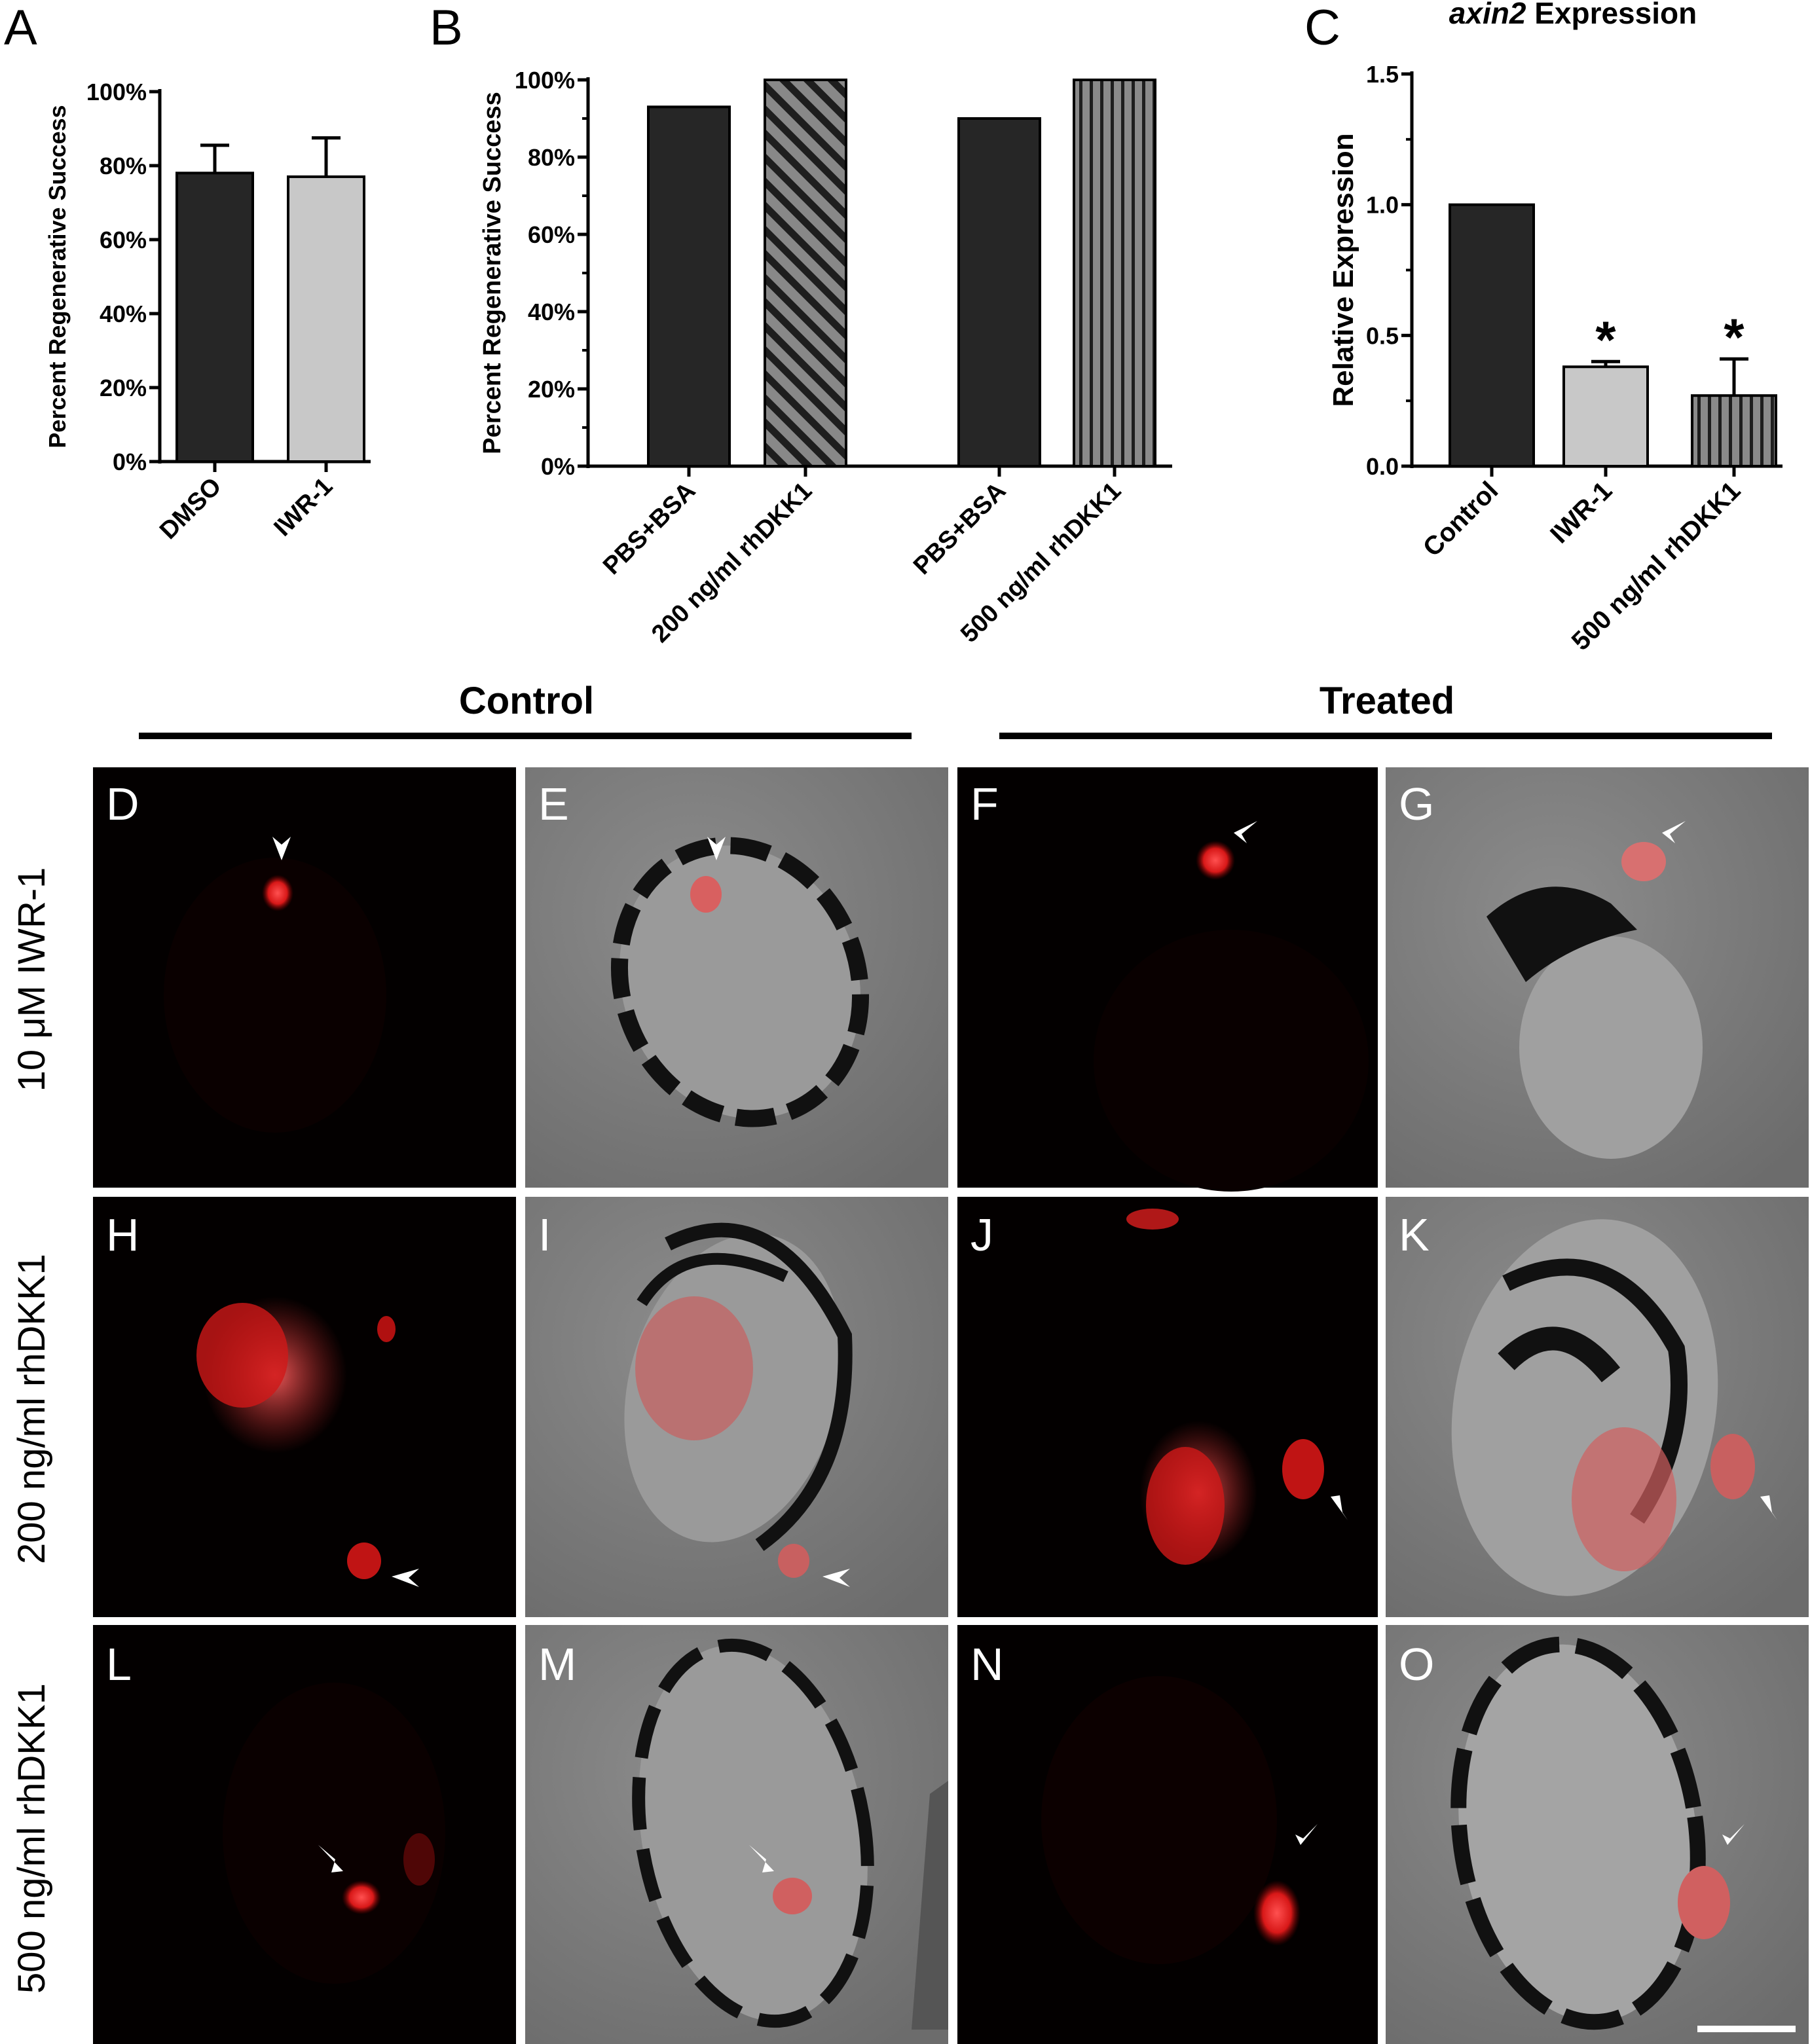  Describe the element at coordinates (1167, 1835) in the screenshot. I see `micrograph-n` at that location.